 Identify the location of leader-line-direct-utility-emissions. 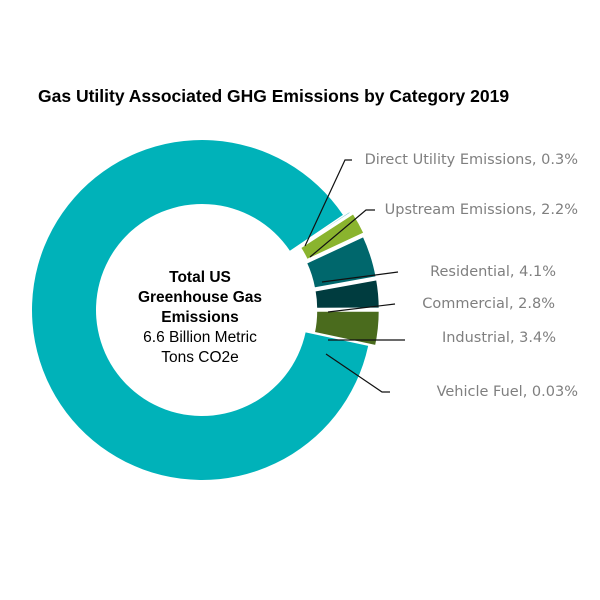
(328, 203).